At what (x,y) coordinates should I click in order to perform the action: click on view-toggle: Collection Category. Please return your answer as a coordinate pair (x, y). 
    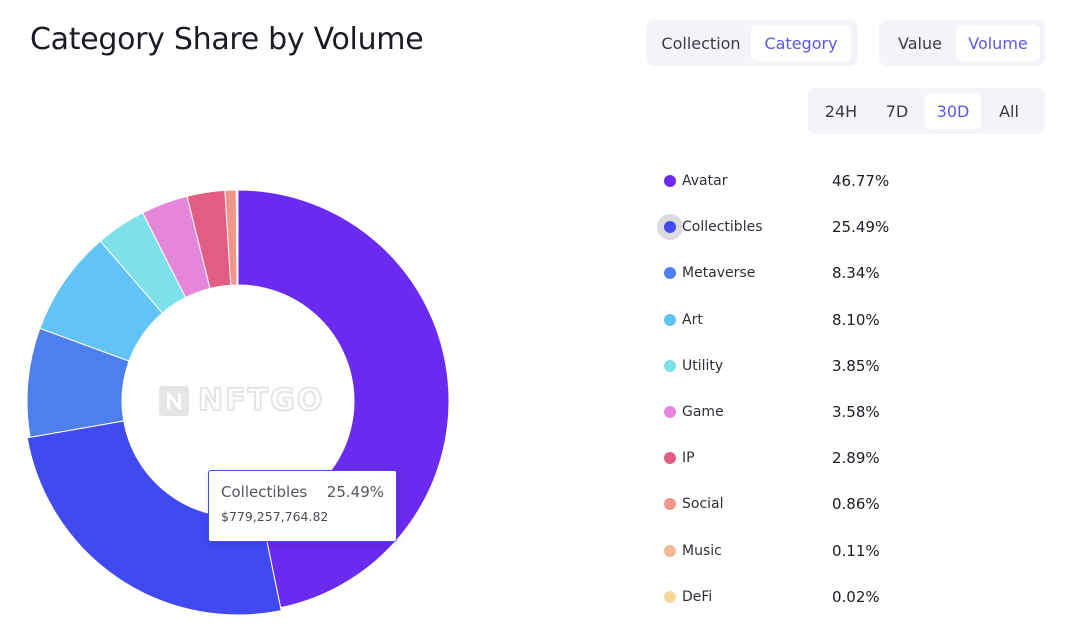
    Looking at the image, I should click on (752, 43).